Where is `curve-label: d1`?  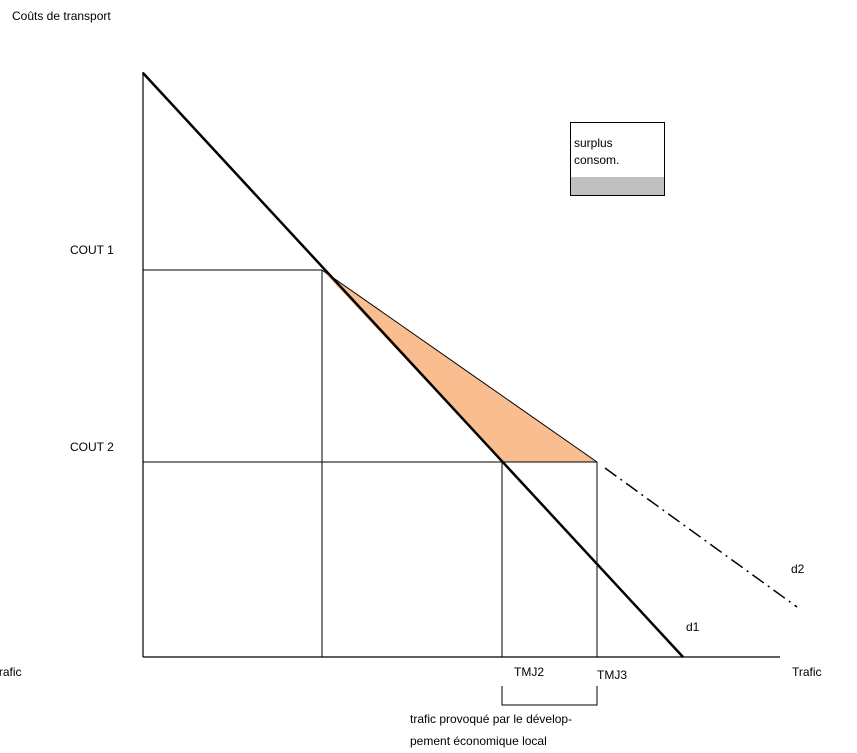 curve-label: d1 is located at coordinates (693, 627).